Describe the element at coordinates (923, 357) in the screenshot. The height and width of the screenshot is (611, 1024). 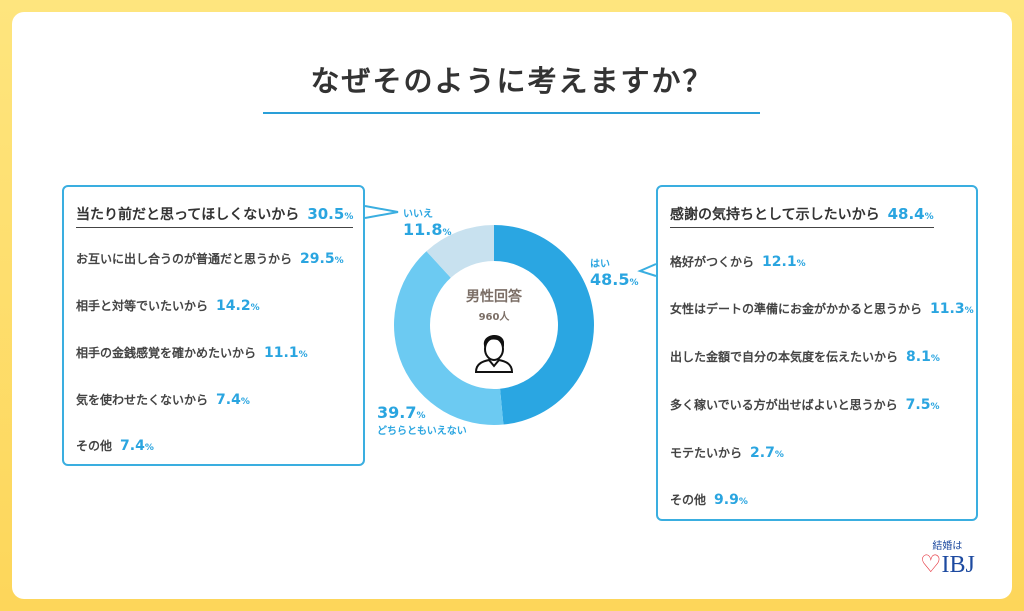
I see `reason-value: 8.1%` at that location.